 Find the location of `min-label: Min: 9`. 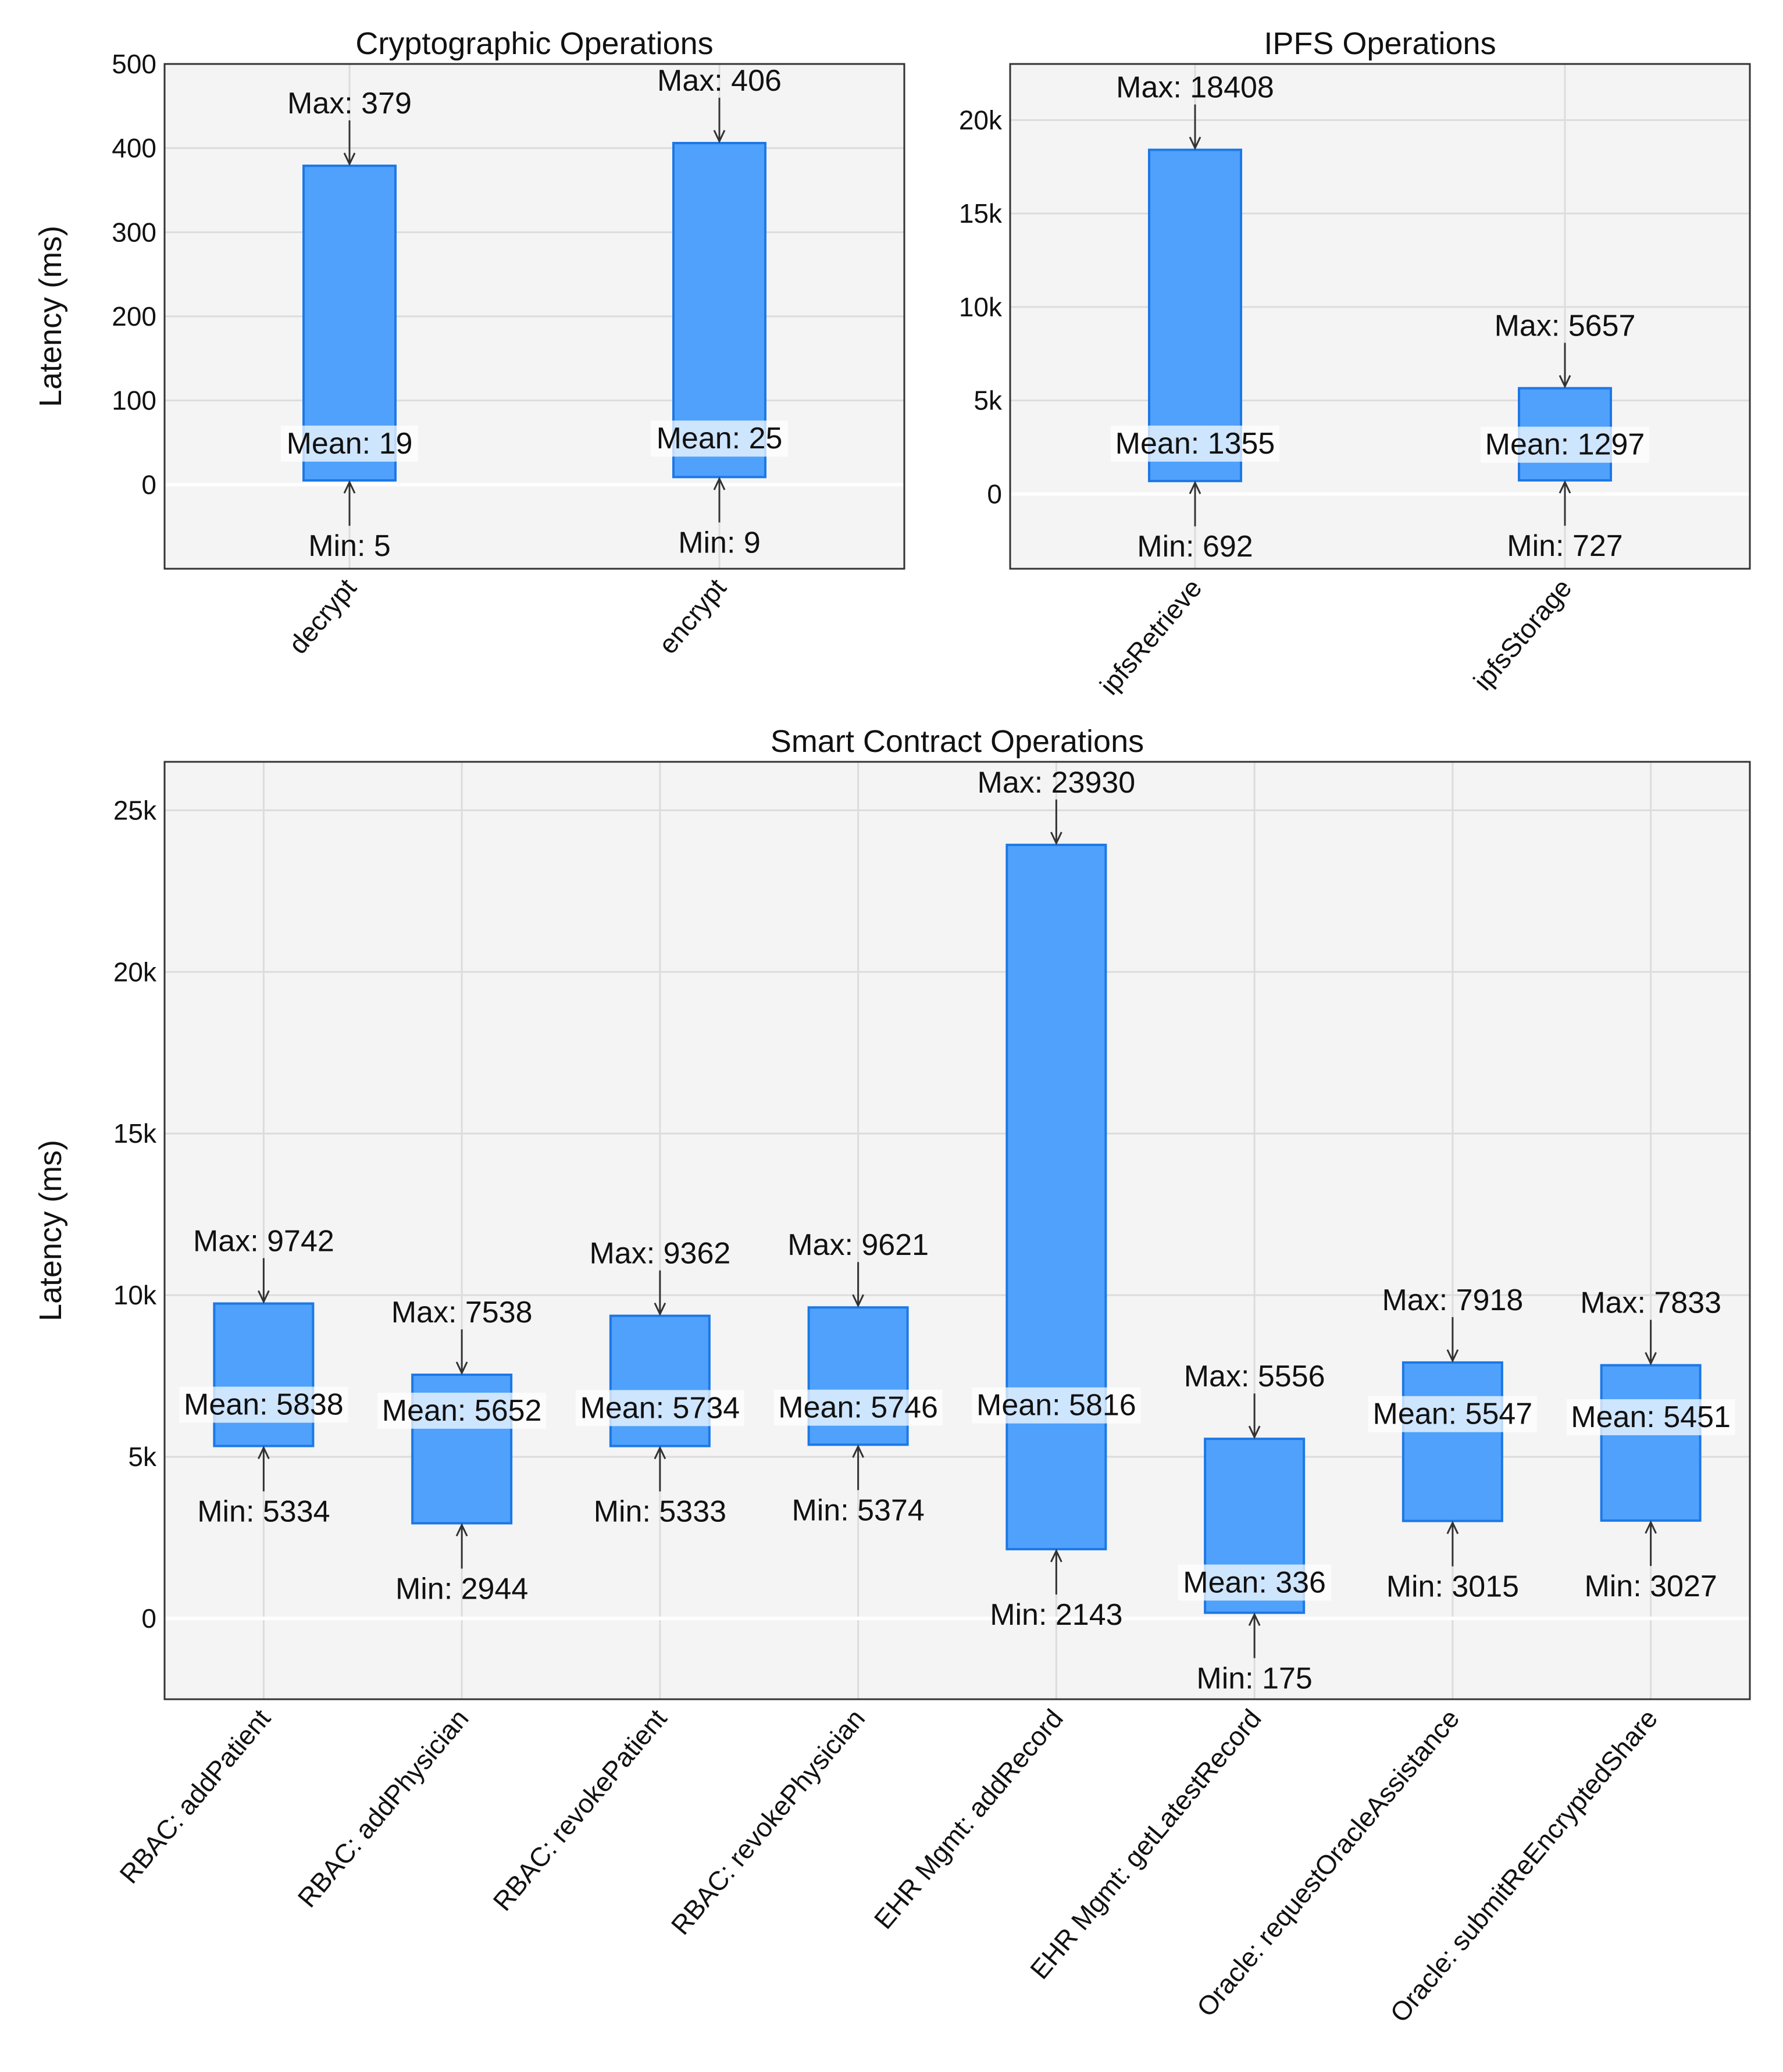

min-label: Min: 9 is located at coordinates (719, 542).